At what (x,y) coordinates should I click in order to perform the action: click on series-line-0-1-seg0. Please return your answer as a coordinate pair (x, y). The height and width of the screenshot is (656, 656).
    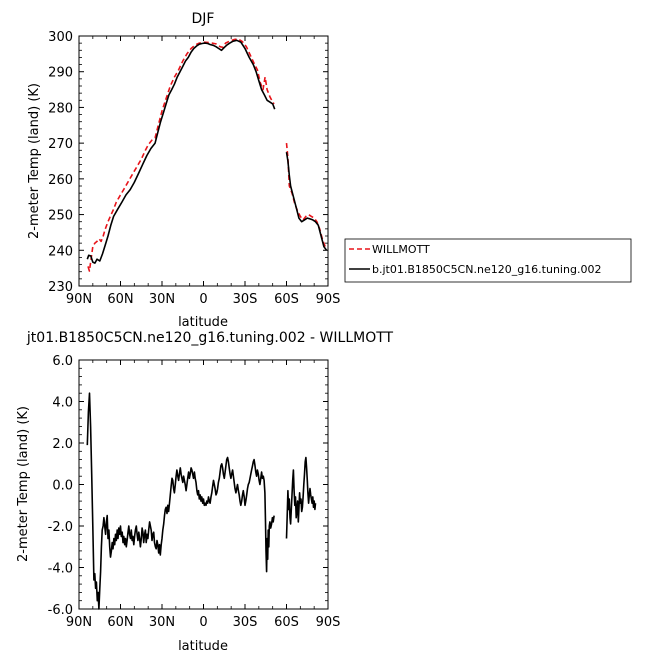
    Looking at the image, I should click on (181, 151).